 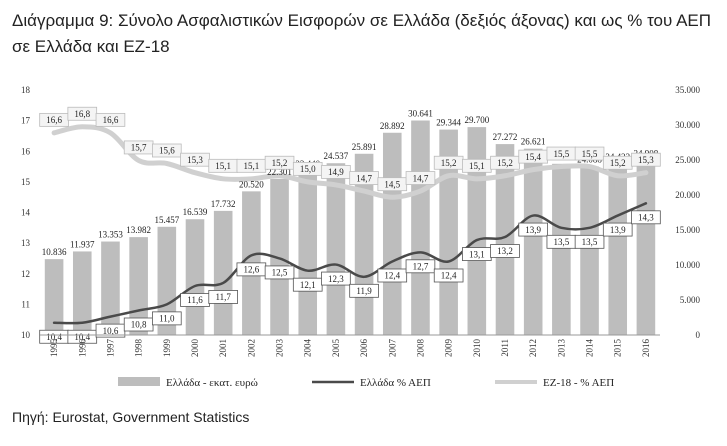 I want to click on ez18-label-1995-text: 16,6, so click(x=54, y=120).